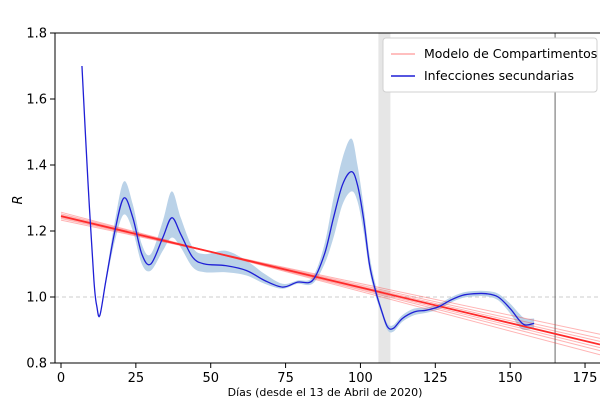 The width and height of the screenshot is (600, 398). What do you see at coordinates (36, 34) in the screenshot?
I see `y-tick-label: 1.8` at bounding box center [36, 34].